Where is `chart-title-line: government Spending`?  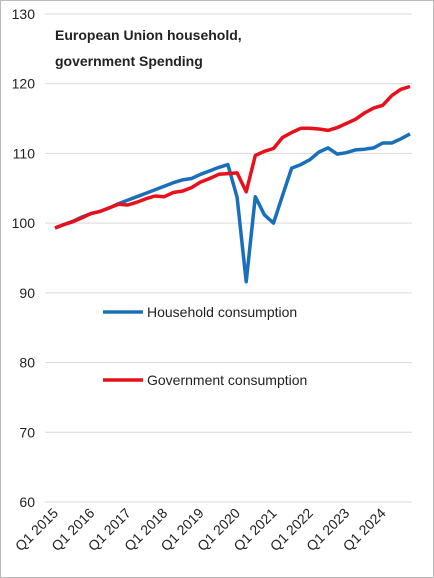
chart-title-line: government Spending is located at coordinates (129, 61).